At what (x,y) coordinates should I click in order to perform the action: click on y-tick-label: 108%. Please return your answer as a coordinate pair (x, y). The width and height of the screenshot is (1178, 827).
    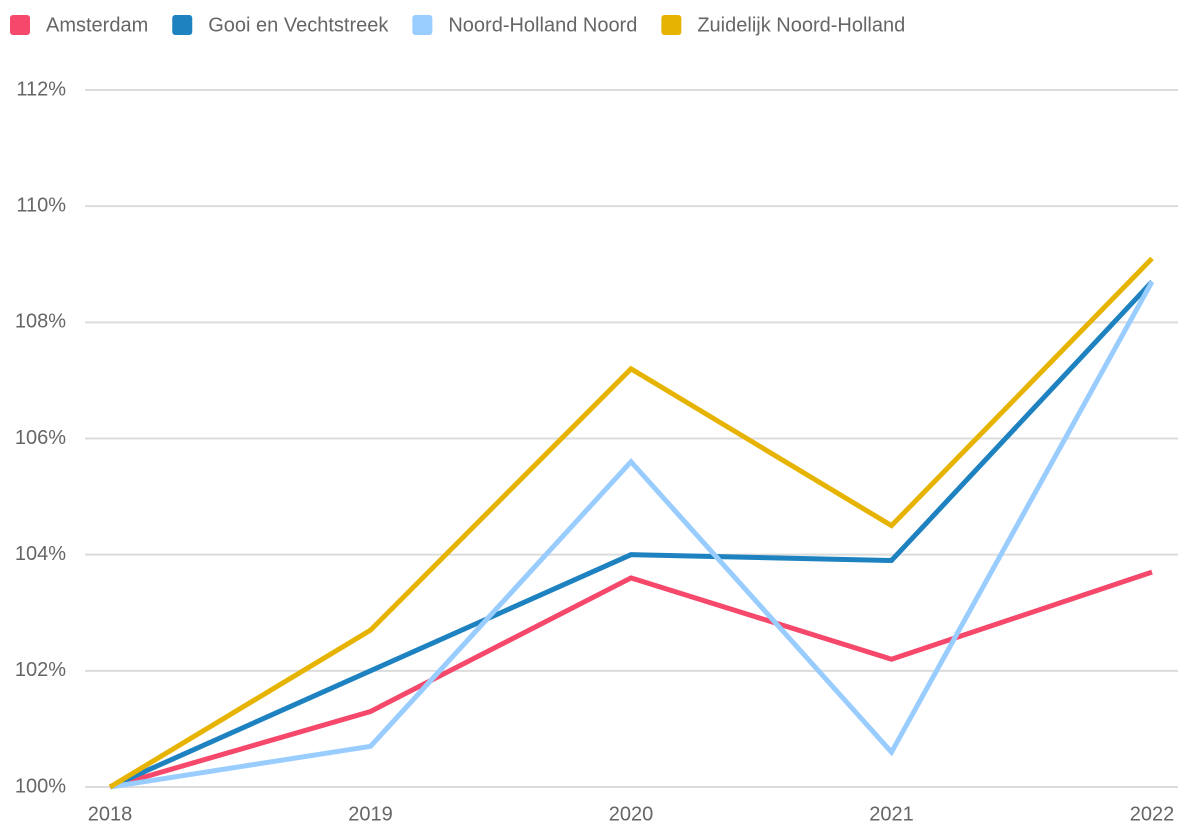
    Looking at the image, I should click on (40, 322).